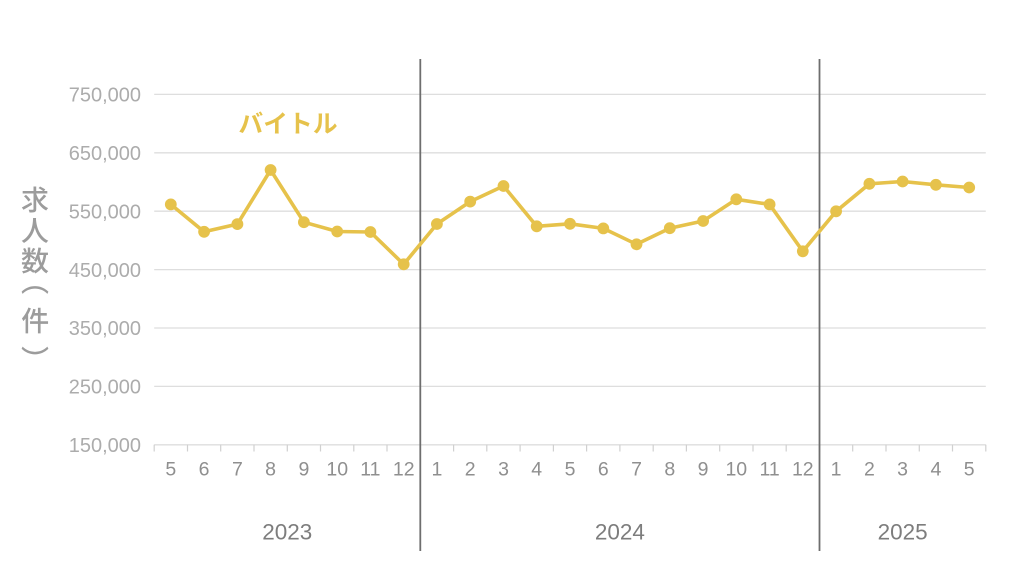  What do you see at coordinates (105, 96) in the screenshot?
I see `svg-text: 750,000` at bounding box center [105, 96].